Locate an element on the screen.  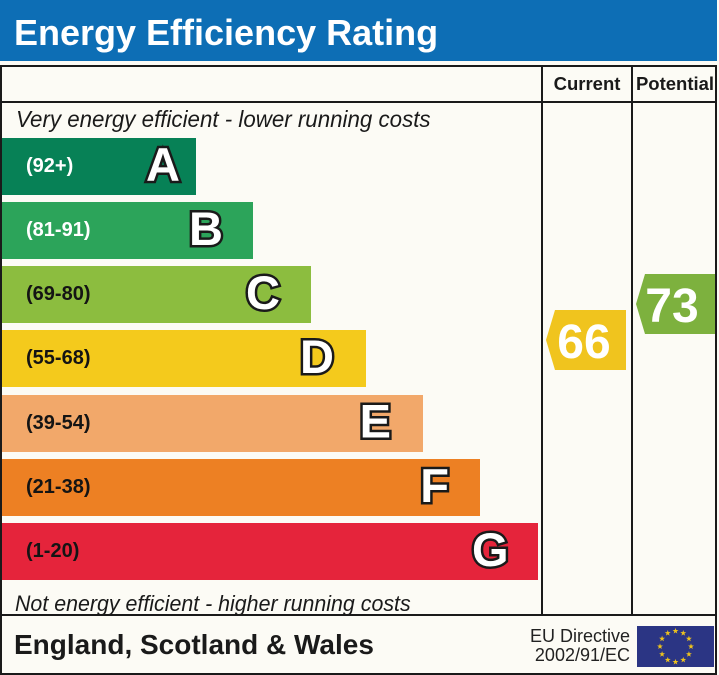
svg-text: 73 is located at coordinates (671, 306).